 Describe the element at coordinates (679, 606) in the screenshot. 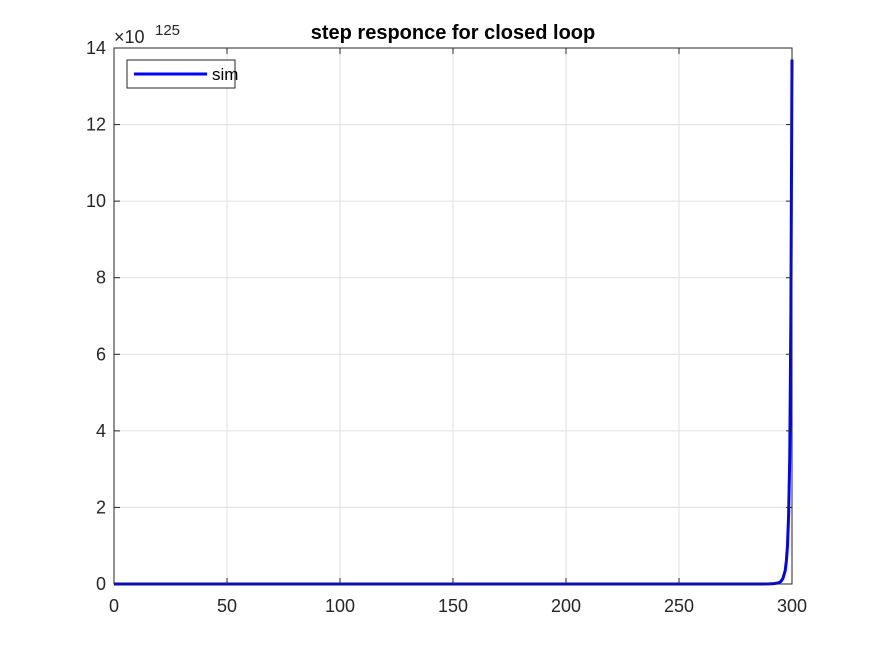

I see `x-tick-label: 250` at that location.